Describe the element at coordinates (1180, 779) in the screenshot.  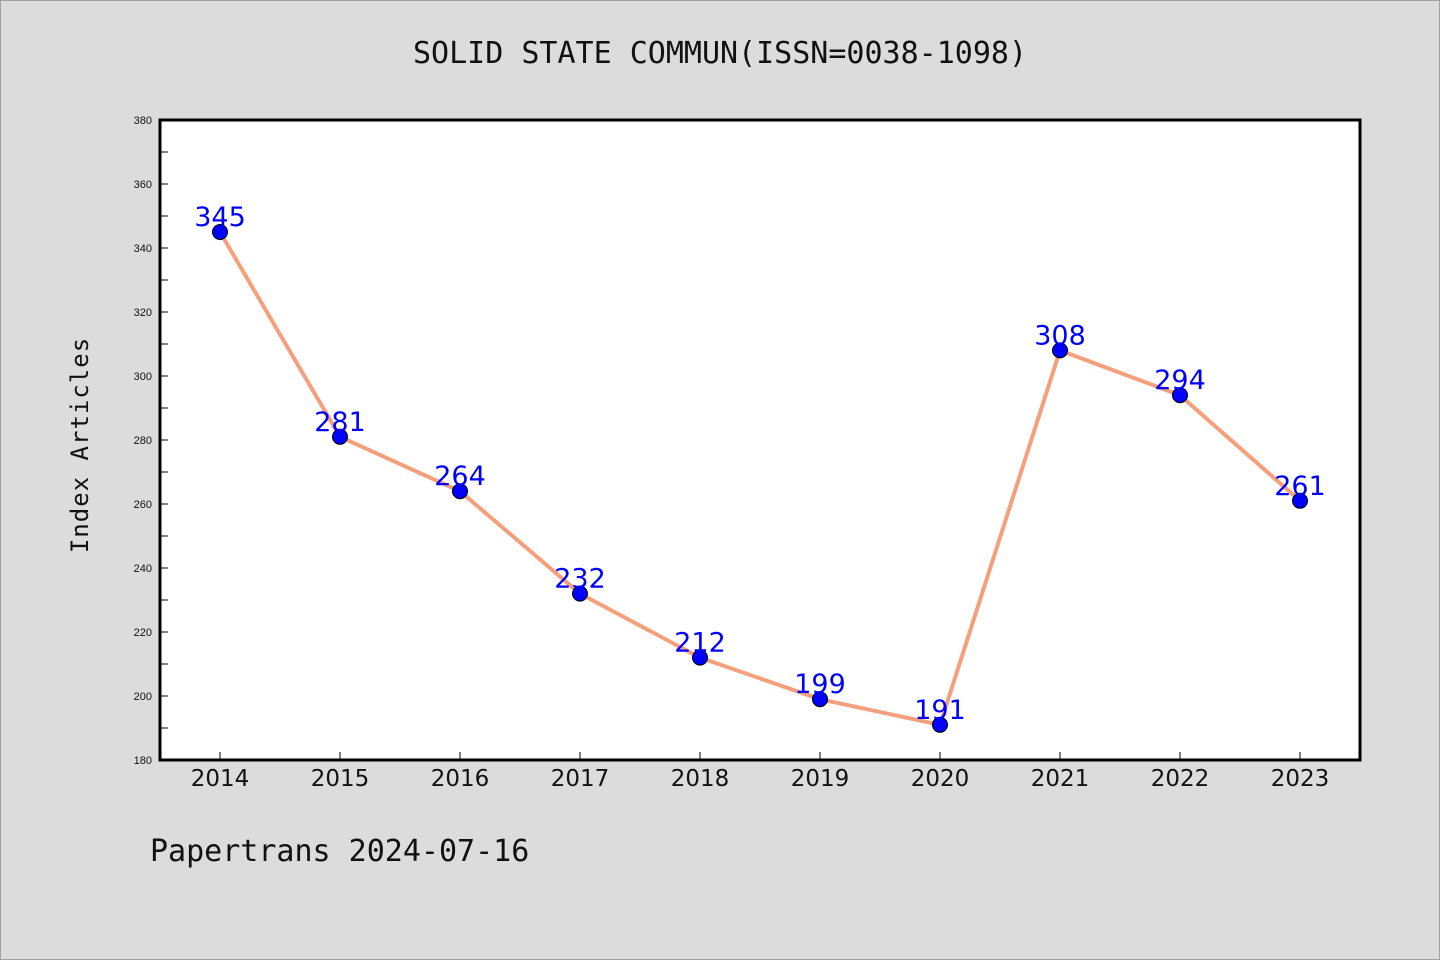
I see `x-tick-label: 2022` at that location.